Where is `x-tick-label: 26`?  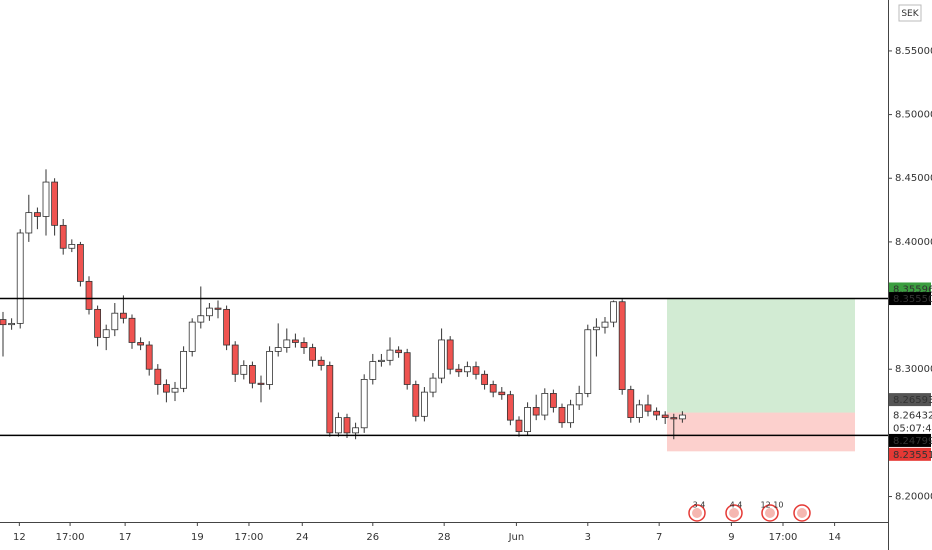
x-tick-label: 26 is located at coordinates (372, 537).